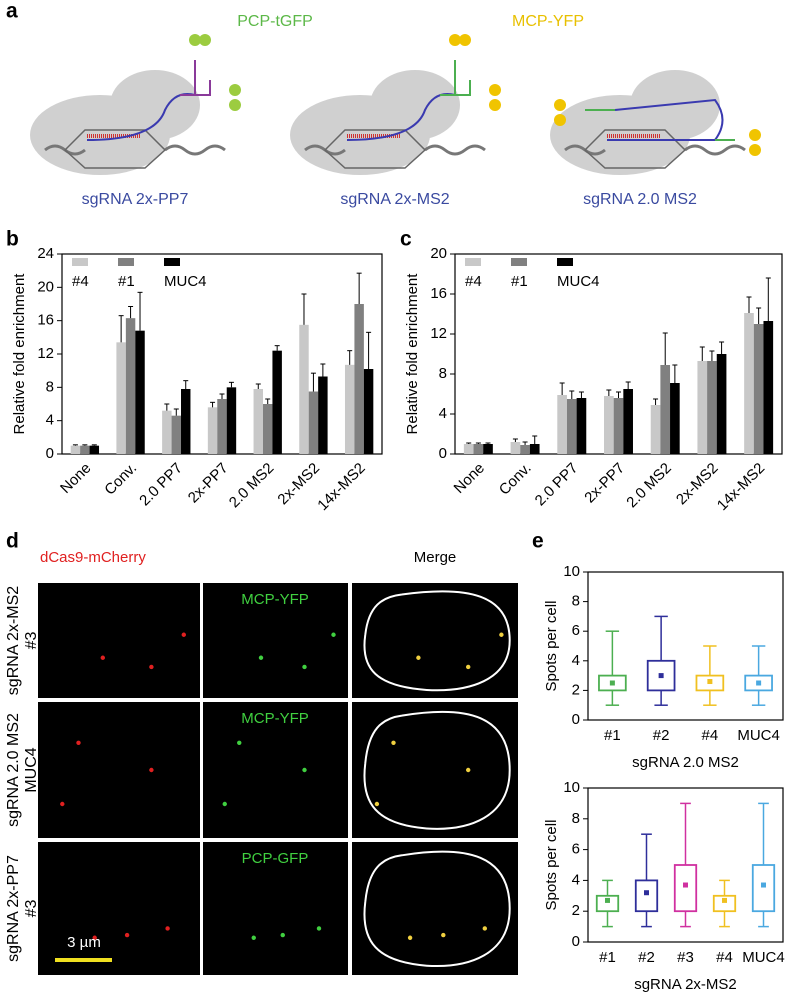 This screenshot has height=992, width=788. Describe the element at coordinates (13, 908) in the screenshot. I see `row-label: sgRNA 2x-PP7` at that location.